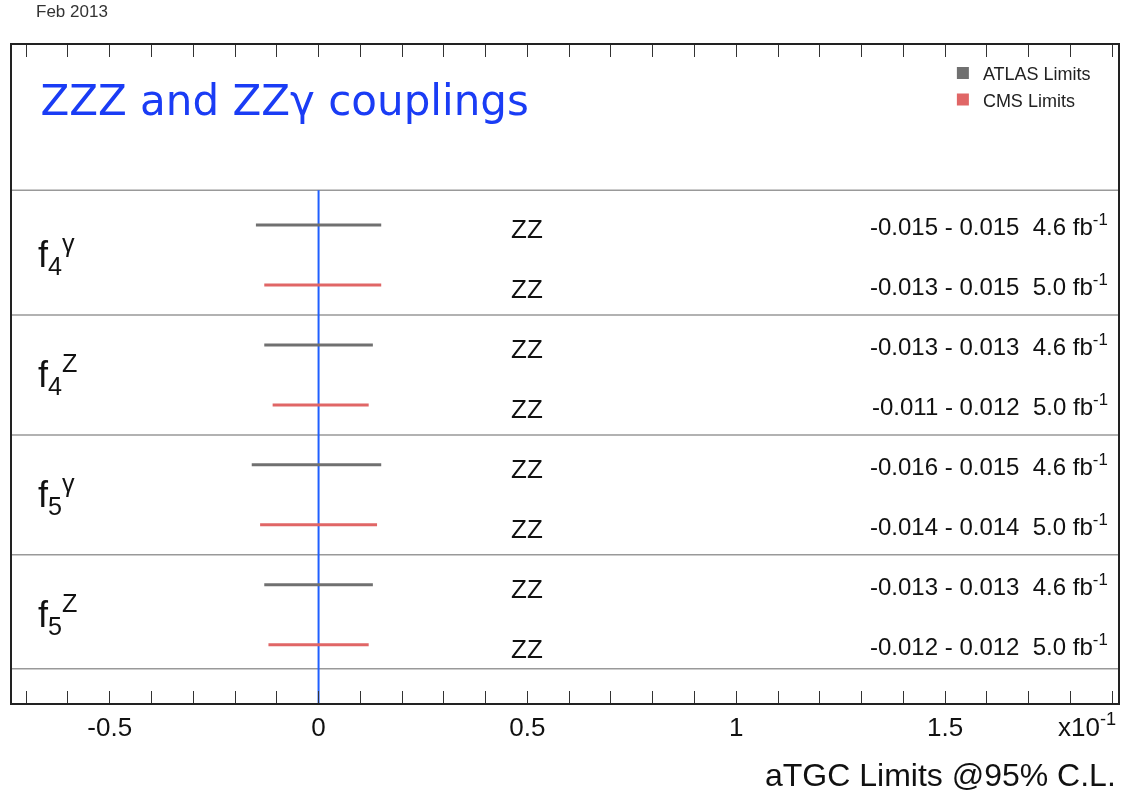 This screenshot has width=1124, height=805. I want to click on annotation: -0.013 - 0.015 5.0 fb$^{-1}$, so click(989, 285).